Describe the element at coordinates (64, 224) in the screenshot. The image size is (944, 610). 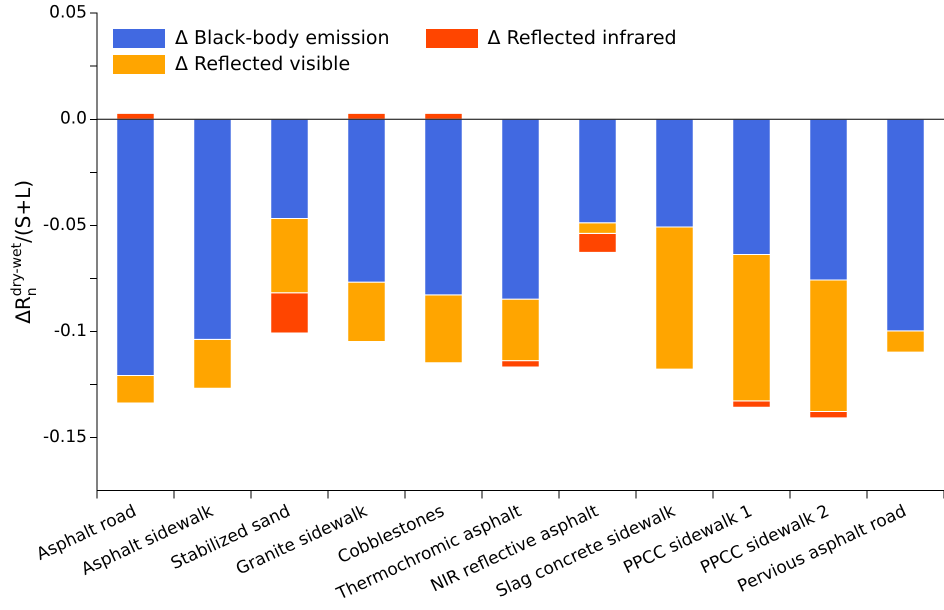
I see `y-tick-label: -0.05` at that location.